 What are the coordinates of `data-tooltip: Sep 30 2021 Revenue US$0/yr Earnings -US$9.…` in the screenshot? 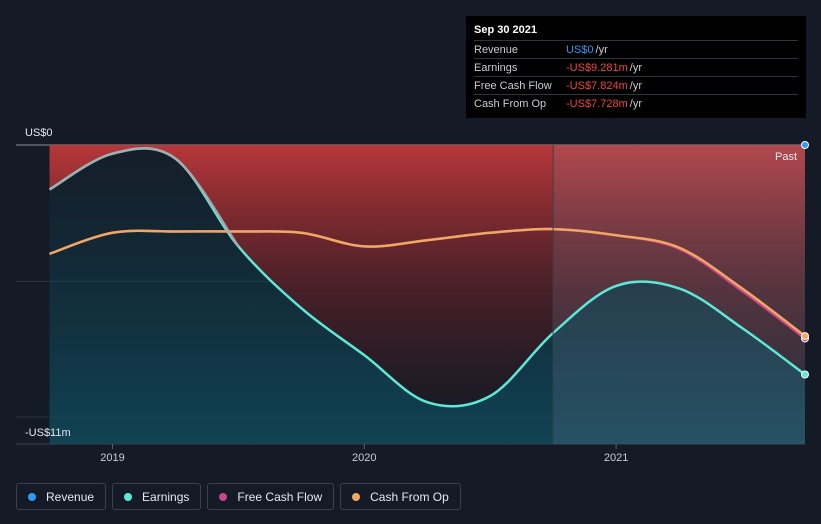 It's located at (636, 67).